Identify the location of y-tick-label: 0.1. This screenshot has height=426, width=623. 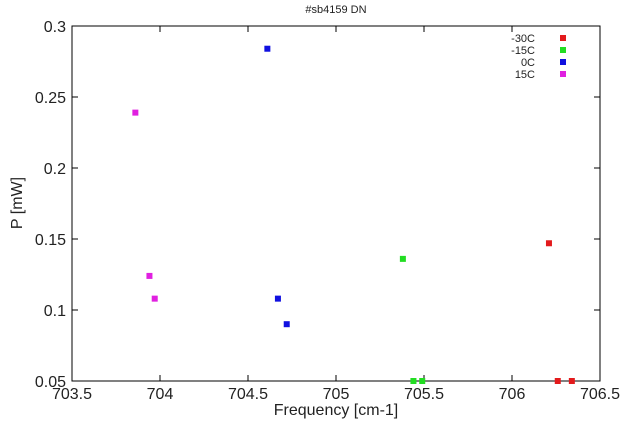
(55, 311).